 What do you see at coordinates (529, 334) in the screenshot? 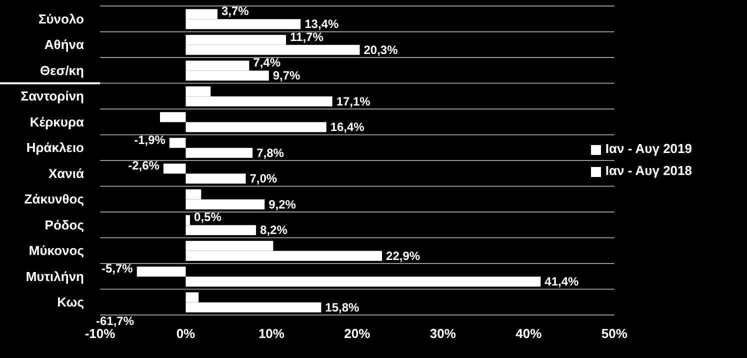
I see `x-tick-label: 40%` at bounding box center [529, 334].